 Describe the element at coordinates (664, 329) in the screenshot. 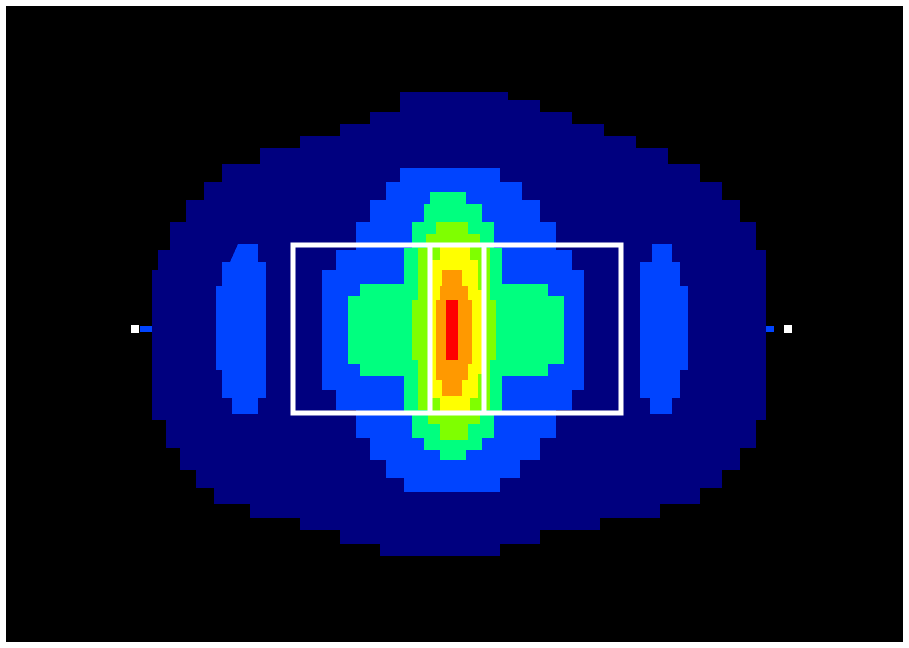

I see `contour-level-2-right-lobe` at that location.